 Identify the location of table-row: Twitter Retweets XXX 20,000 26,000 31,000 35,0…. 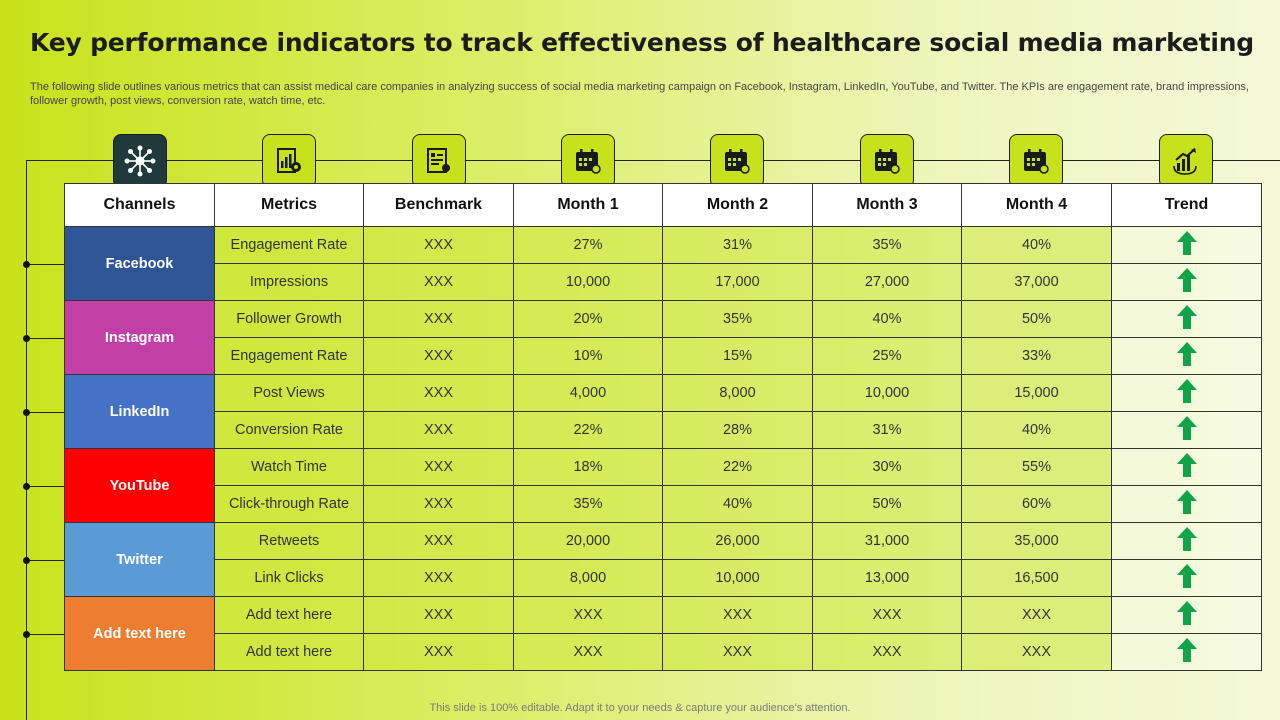
(663, 559).